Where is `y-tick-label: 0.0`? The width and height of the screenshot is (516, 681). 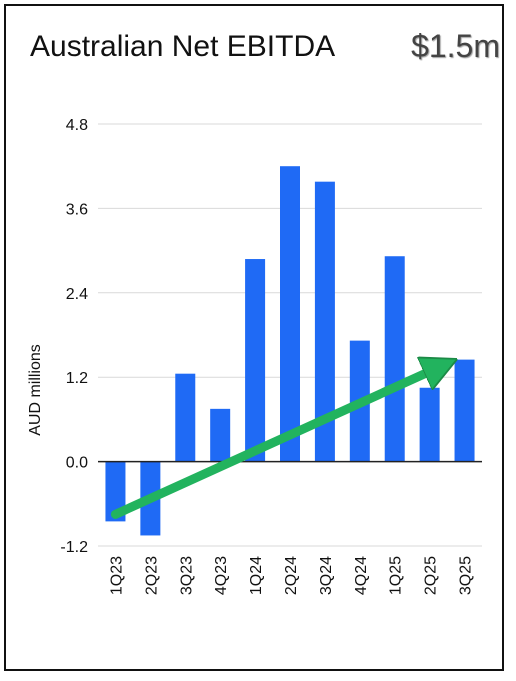
y-tick-label: 0.0 is located at coordinates (77, 463).